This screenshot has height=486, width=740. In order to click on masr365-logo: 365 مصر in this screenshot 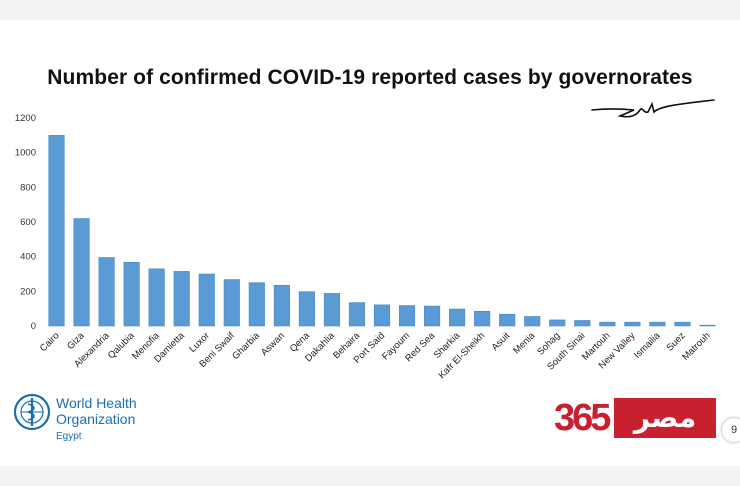, I will do `click(635, 418)`.